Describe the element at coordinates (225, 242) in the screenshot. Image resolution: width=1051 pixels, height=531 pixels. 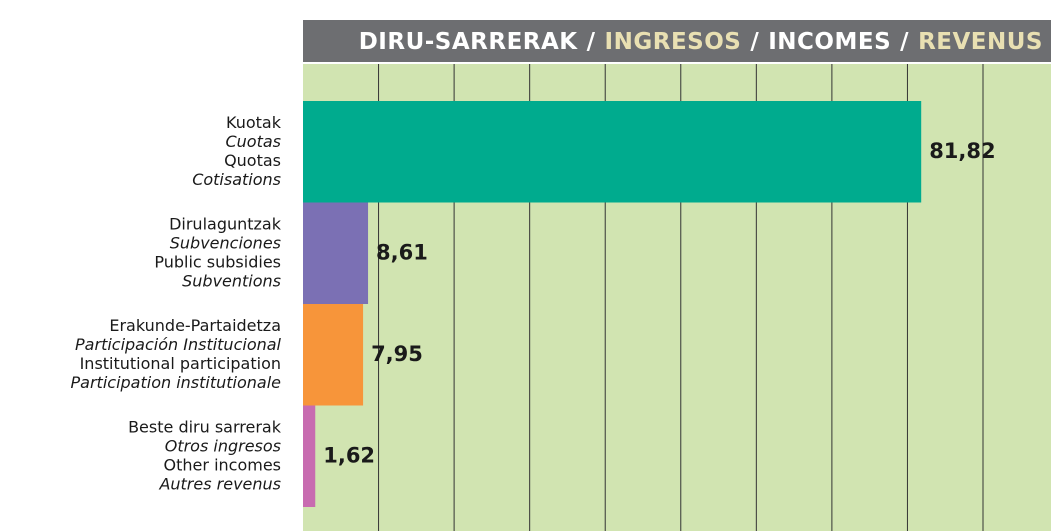
I see `category-label: Subvenciones` at that location.